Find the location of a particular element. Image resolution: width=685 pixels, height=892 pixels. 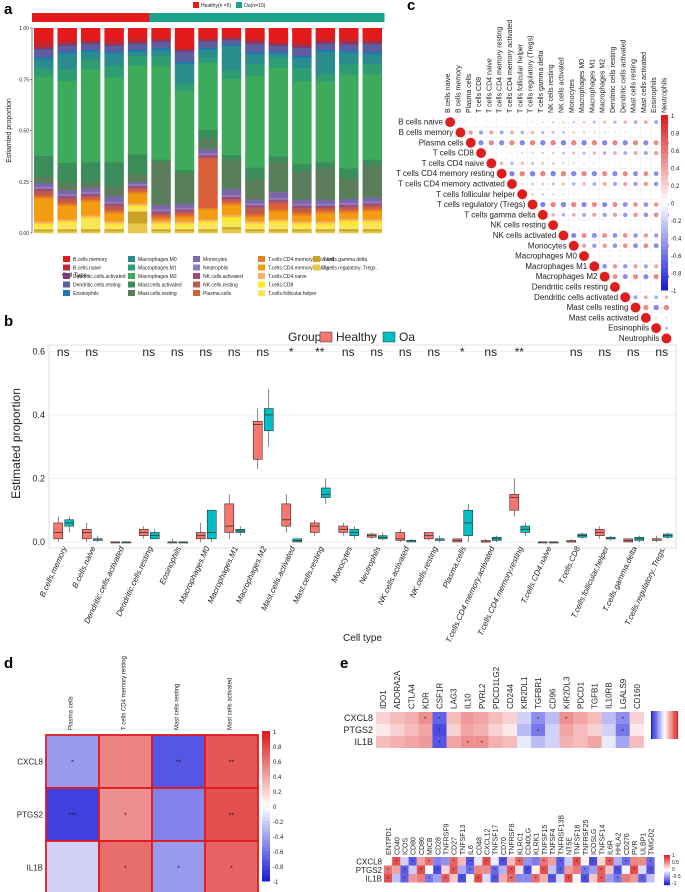

box is located at coordinates (86, 534).